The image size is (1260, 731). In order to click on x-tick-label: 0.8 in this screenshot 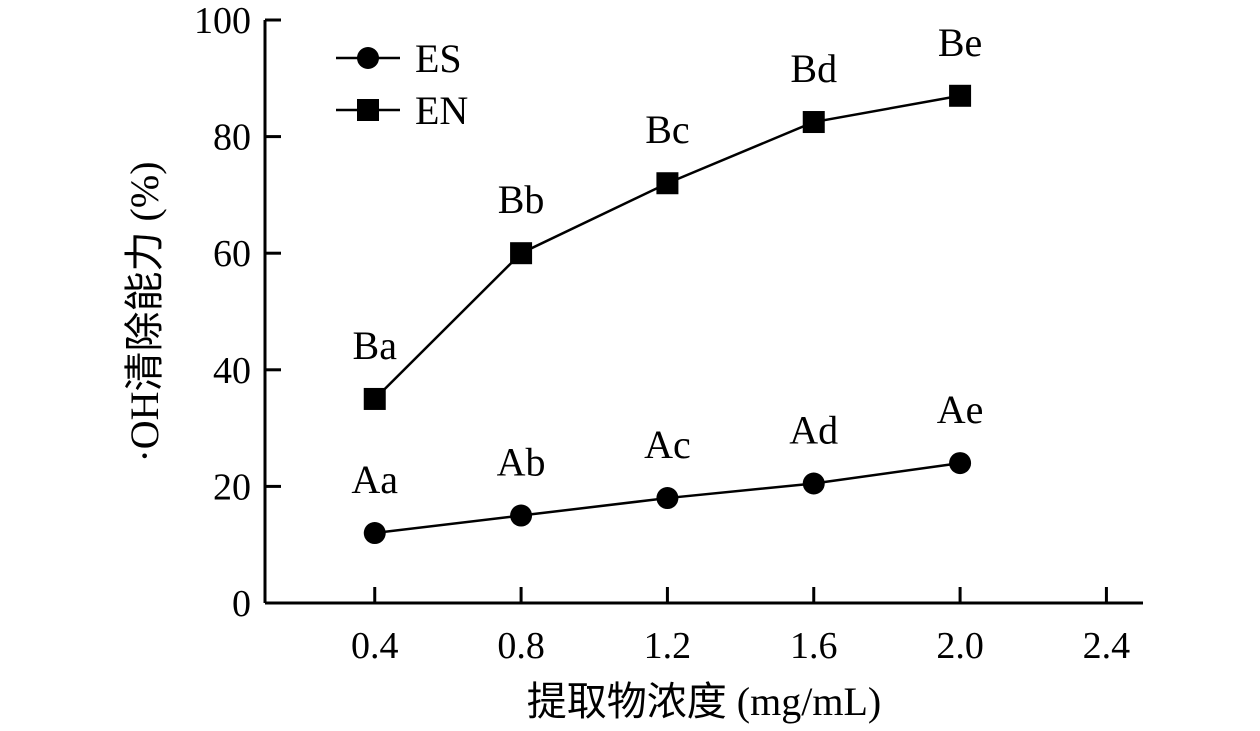, I will do `click(521, 646)`.